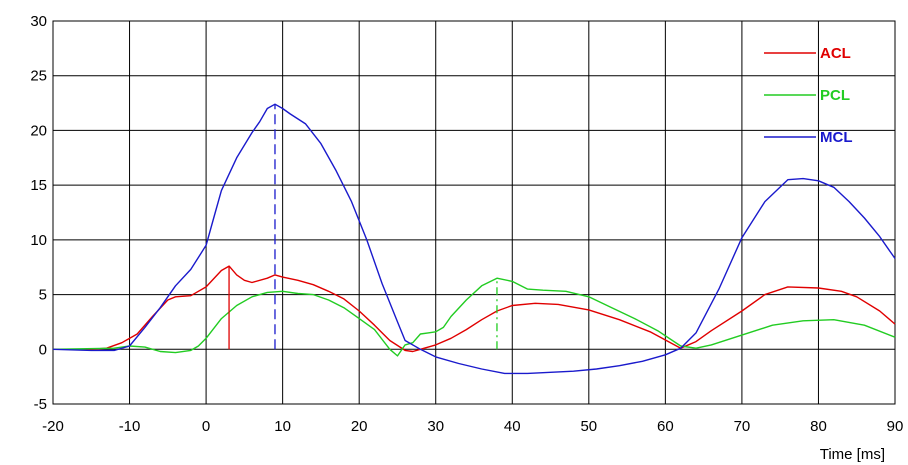 The width and height of the screenshot is (908, 465). What do you see at coordinates (742, 426) in the screenshot?
I see `x-tick-label: 70` at bounding box center [742, 426].